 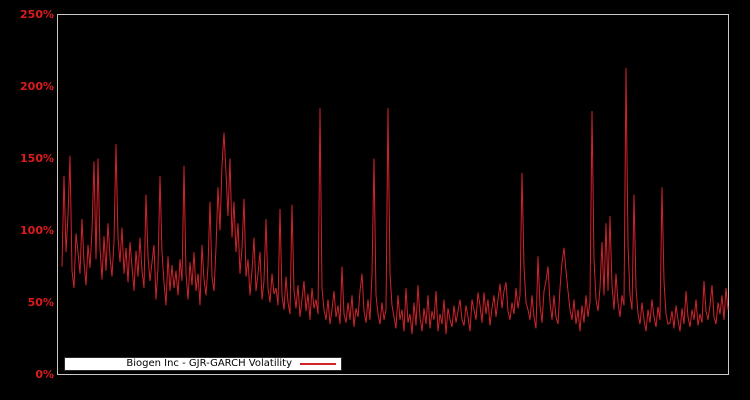 What do you see at coordinates (40, 302) in the screenshot?
I see `y-tick-label: 50%` at bounding box center [40, 302].